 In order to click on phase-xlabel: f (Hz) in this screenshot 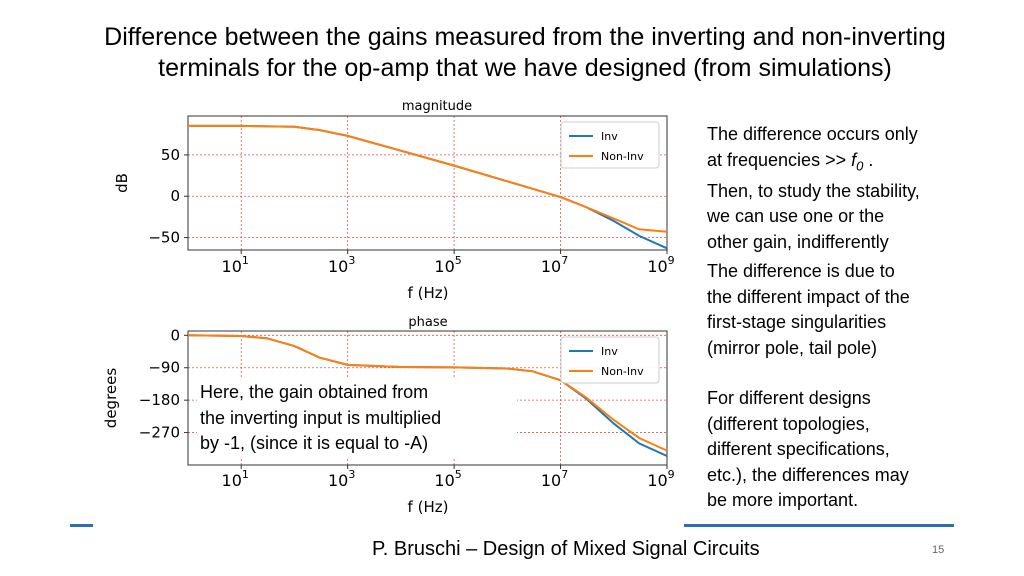, I will do `click(428, 507)`.